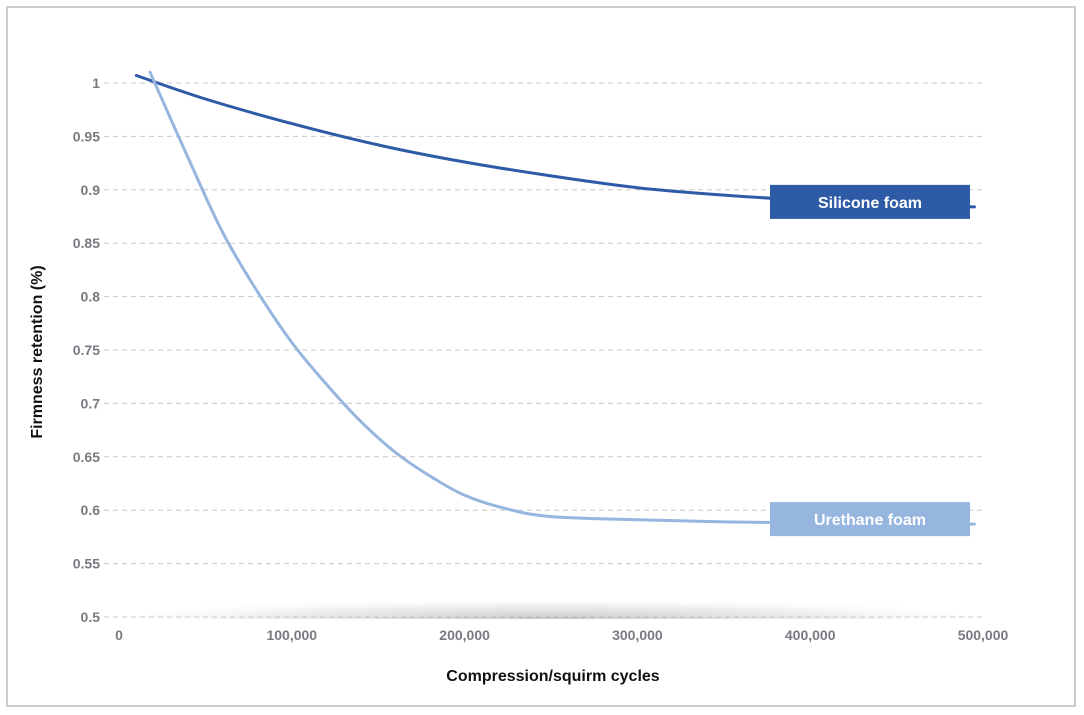 This screenshot has height=715, width=1084. What do you see at coordinates (464, 635) in the screenshot?
I see `x-tick-label: 200,000` at bounding box center [464, 635].